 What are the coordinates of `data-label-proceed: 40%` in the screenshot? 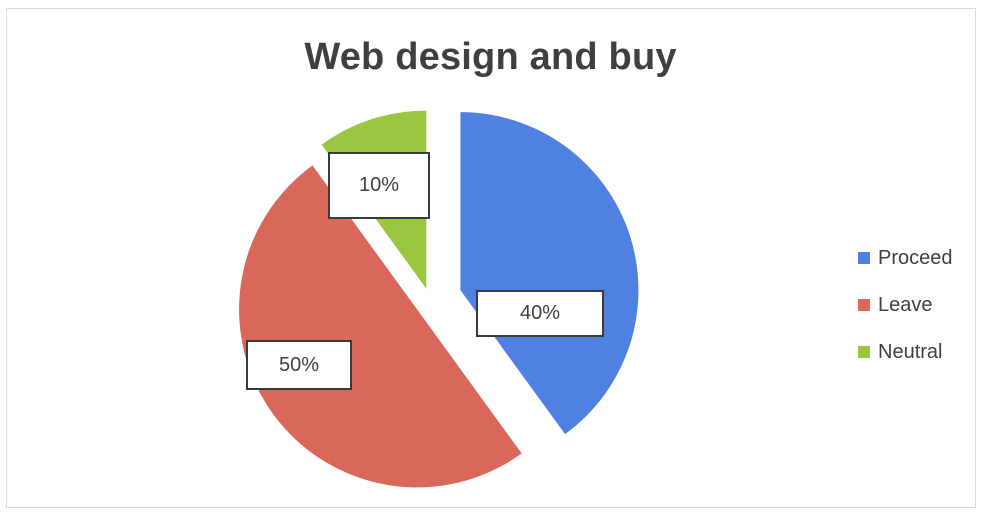 It's located at (540, 313).